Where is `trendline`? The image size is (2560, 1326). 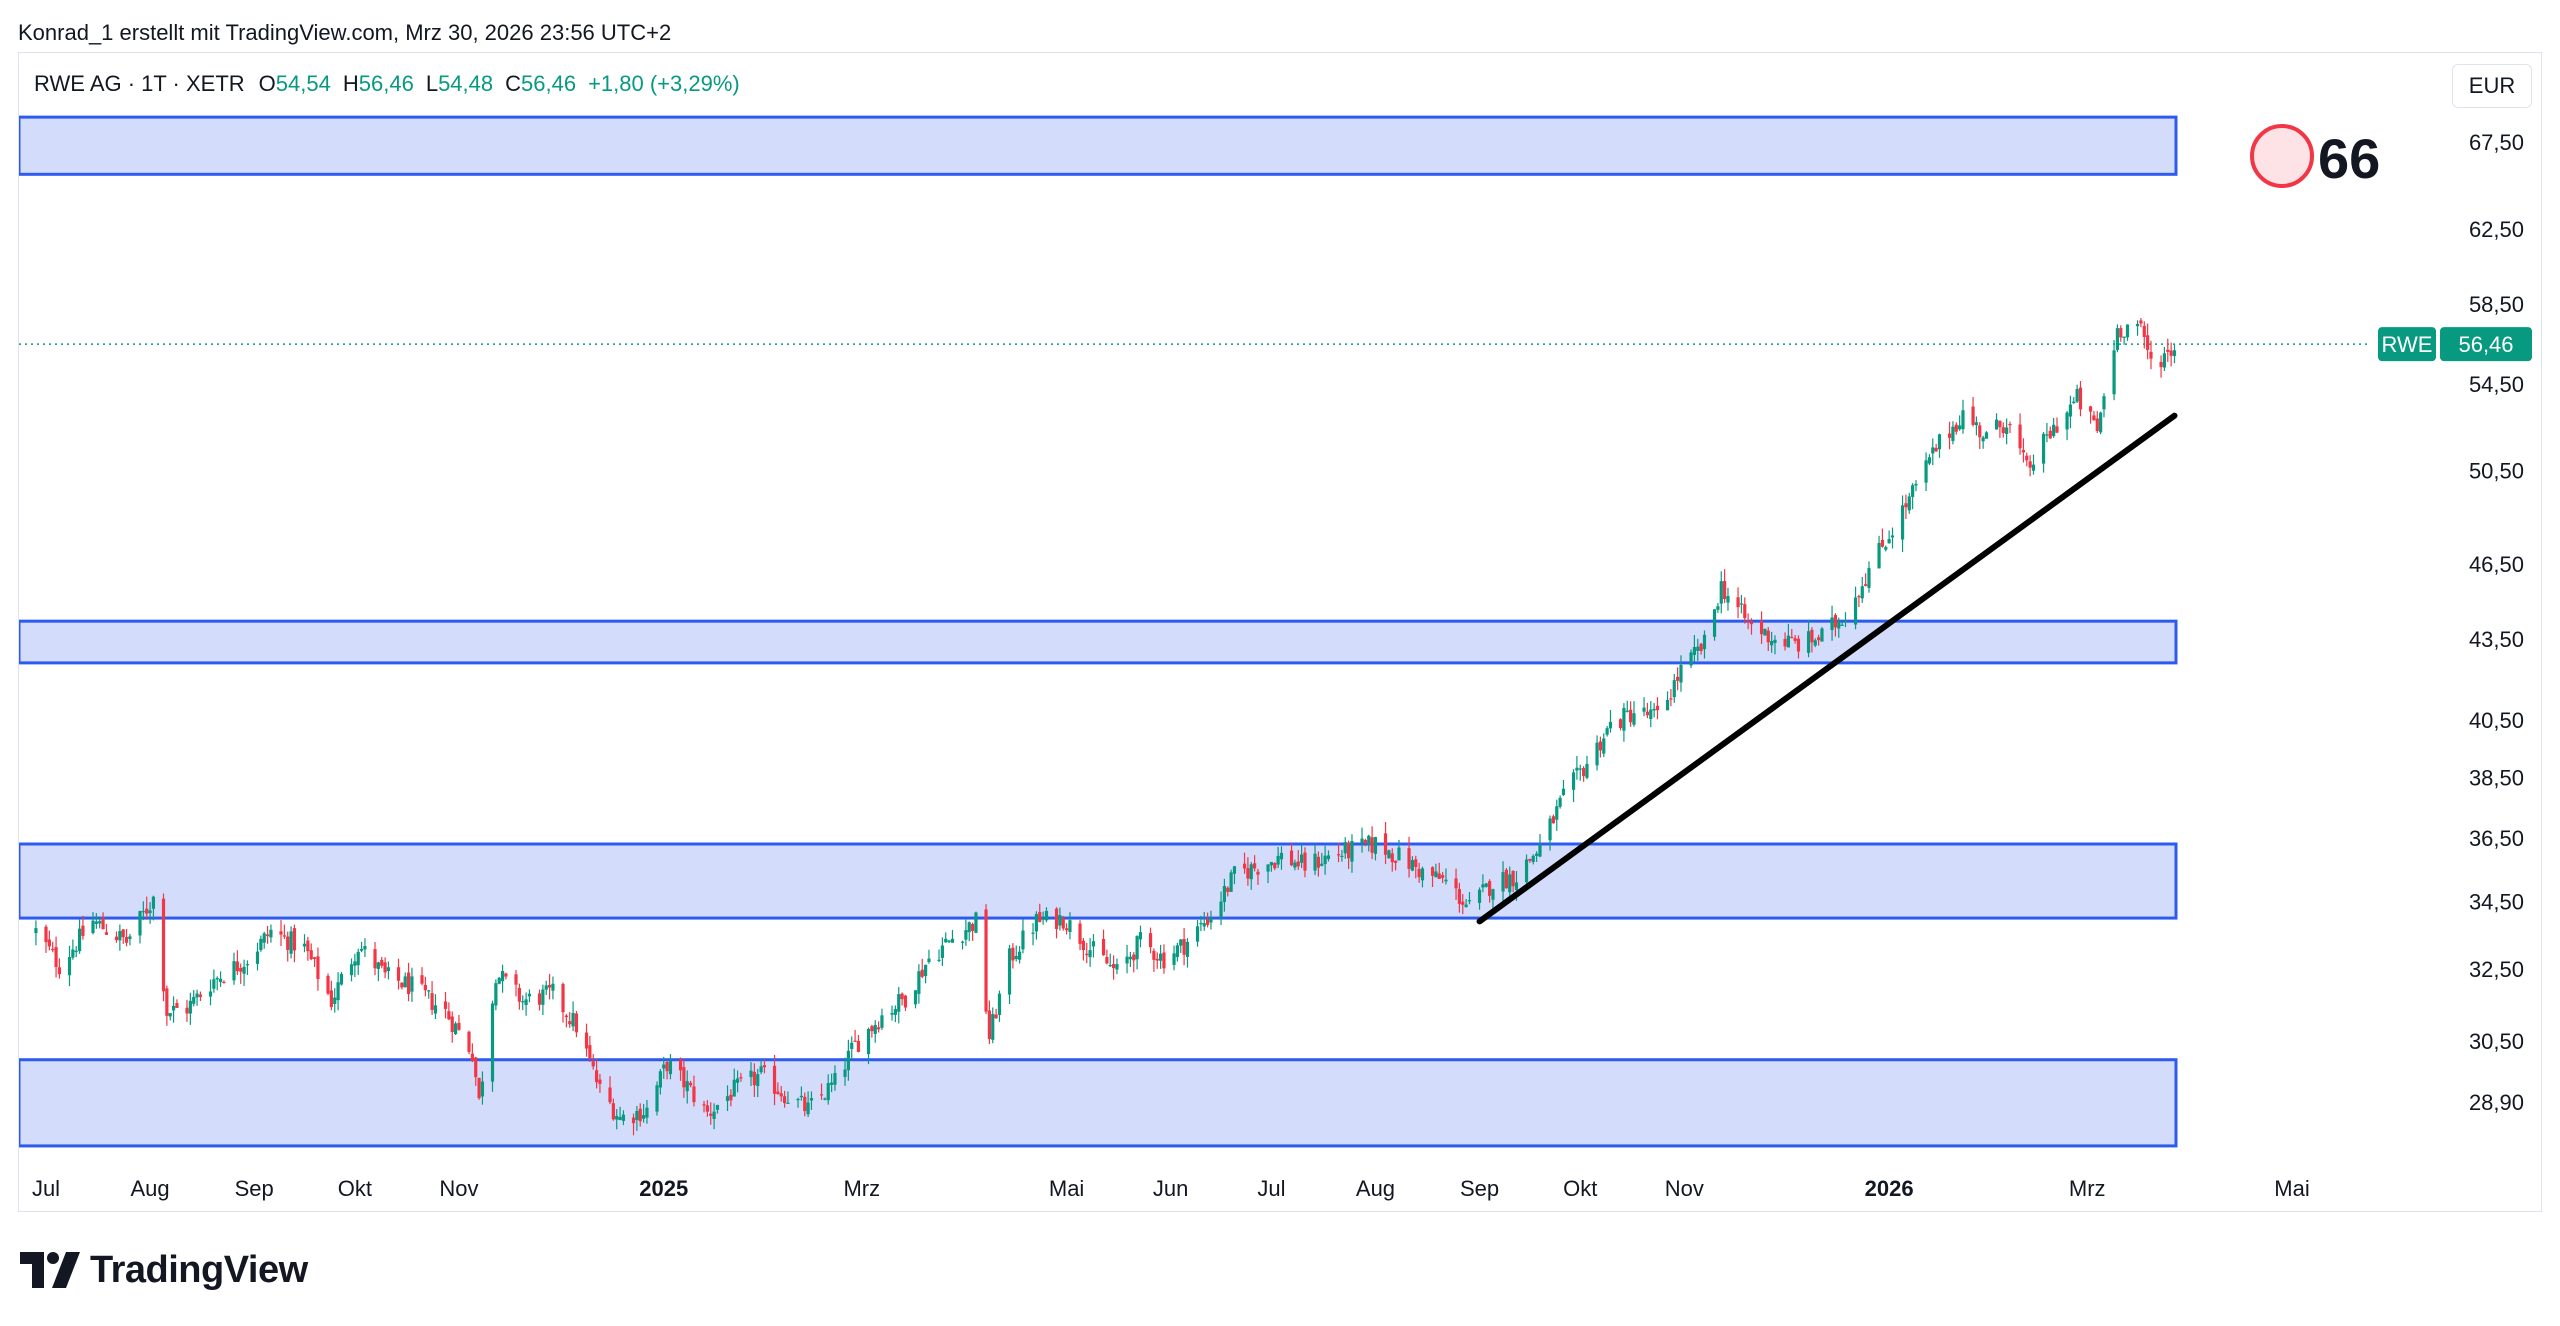 trendline is located at coordinates (1827, 668).